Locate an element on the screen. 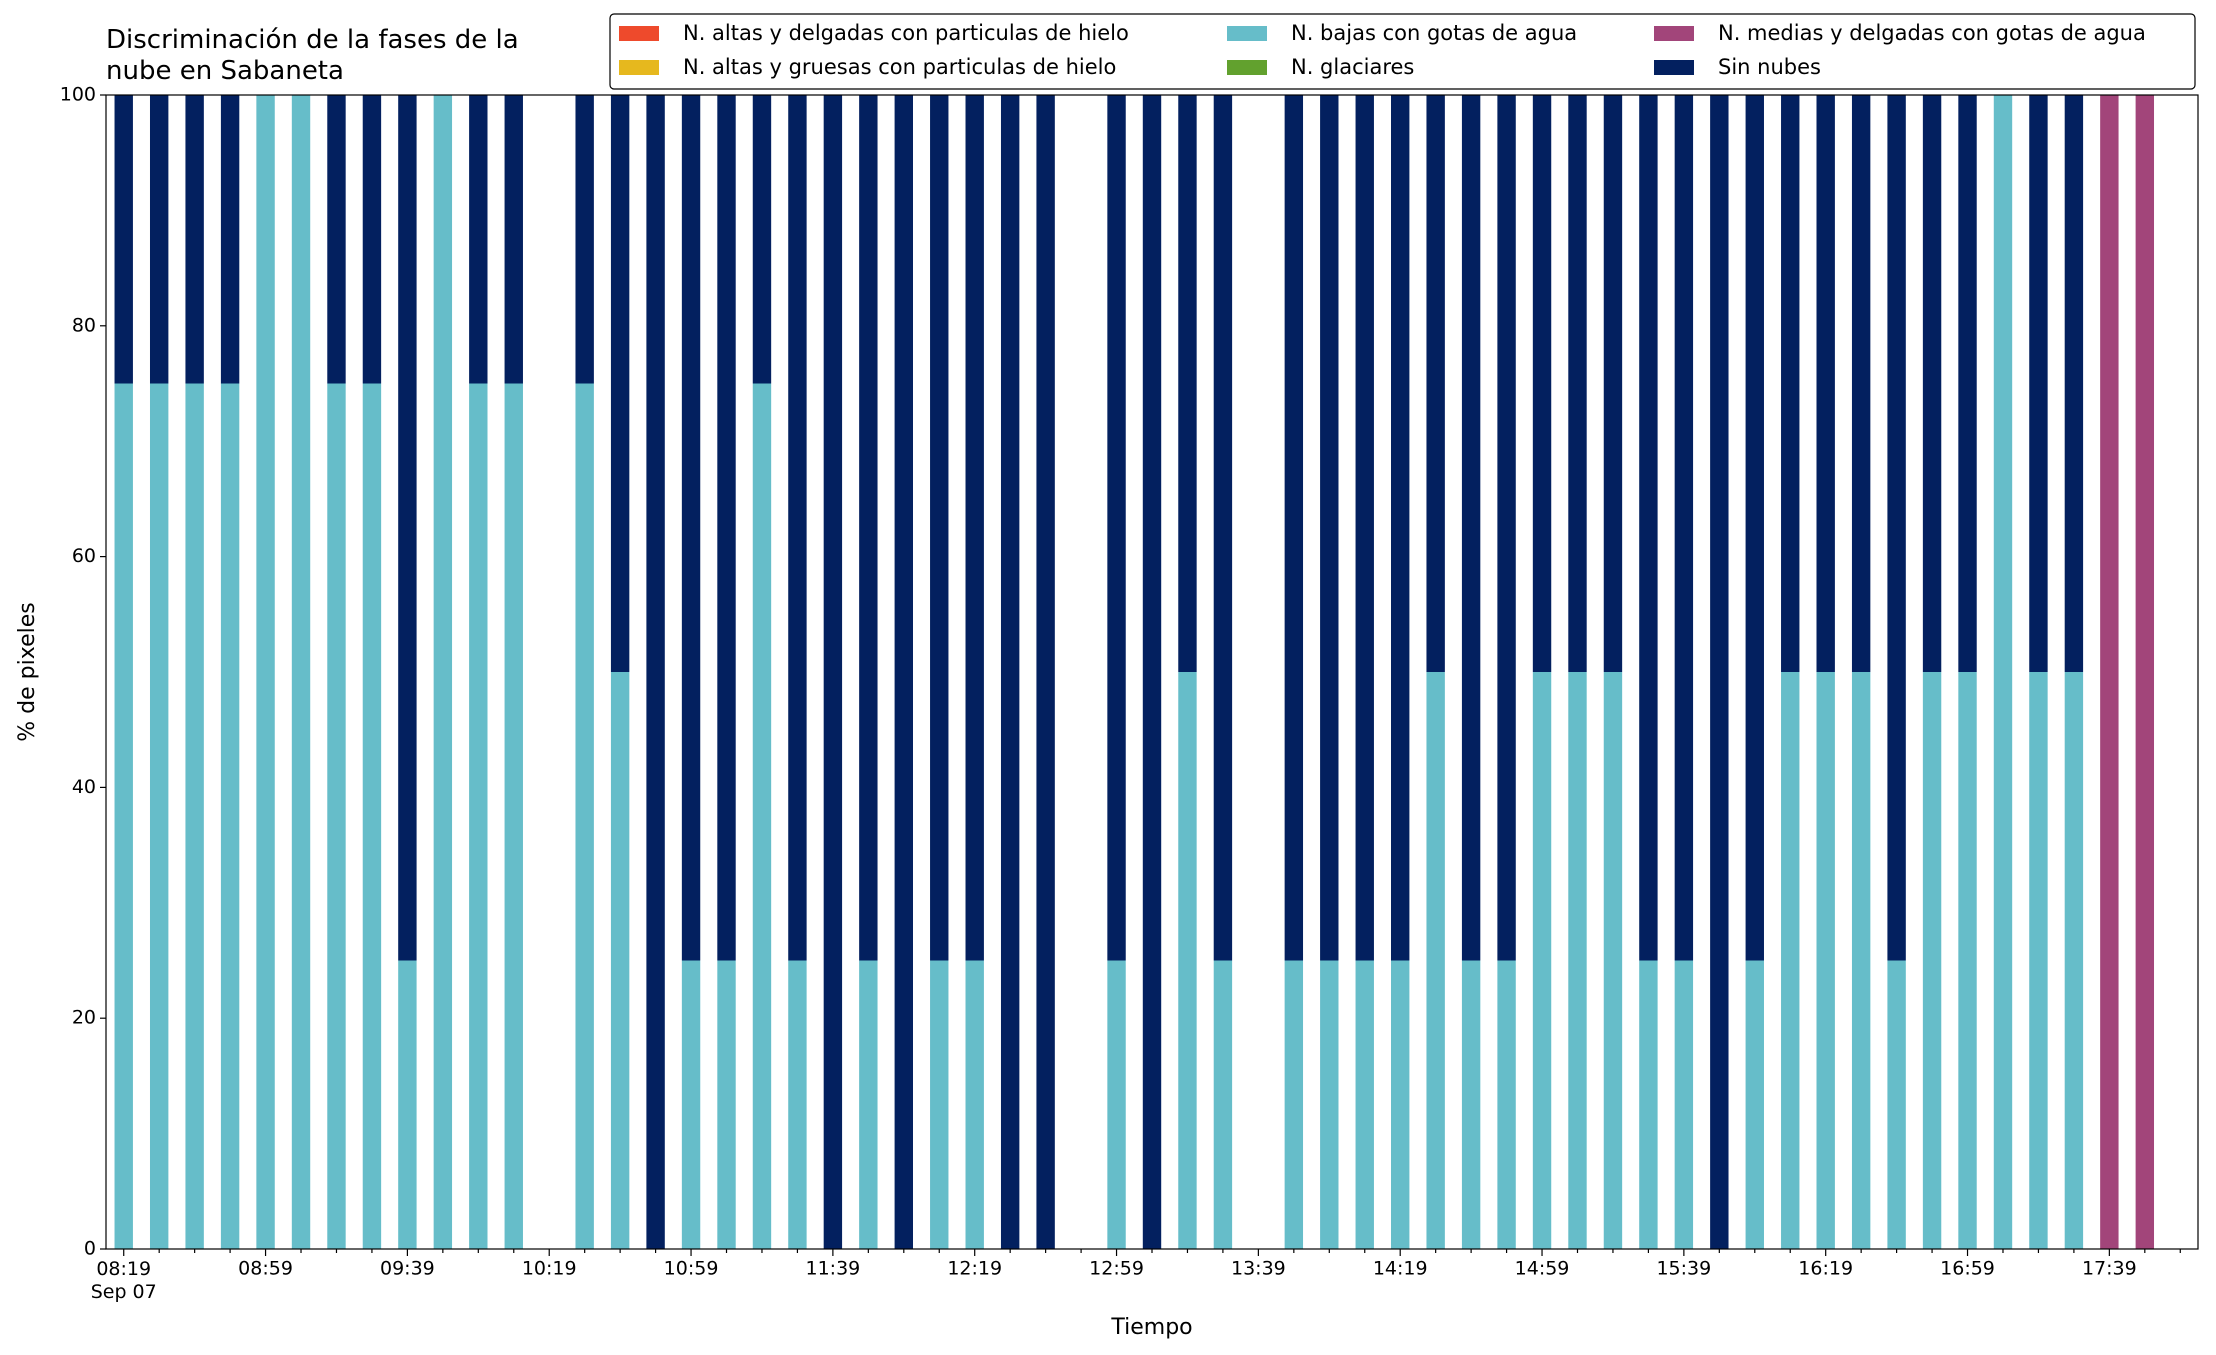 This screenshot has height=1355, width=2216. x-tick-label: 08:59 is located at coordinates (265, 1269).